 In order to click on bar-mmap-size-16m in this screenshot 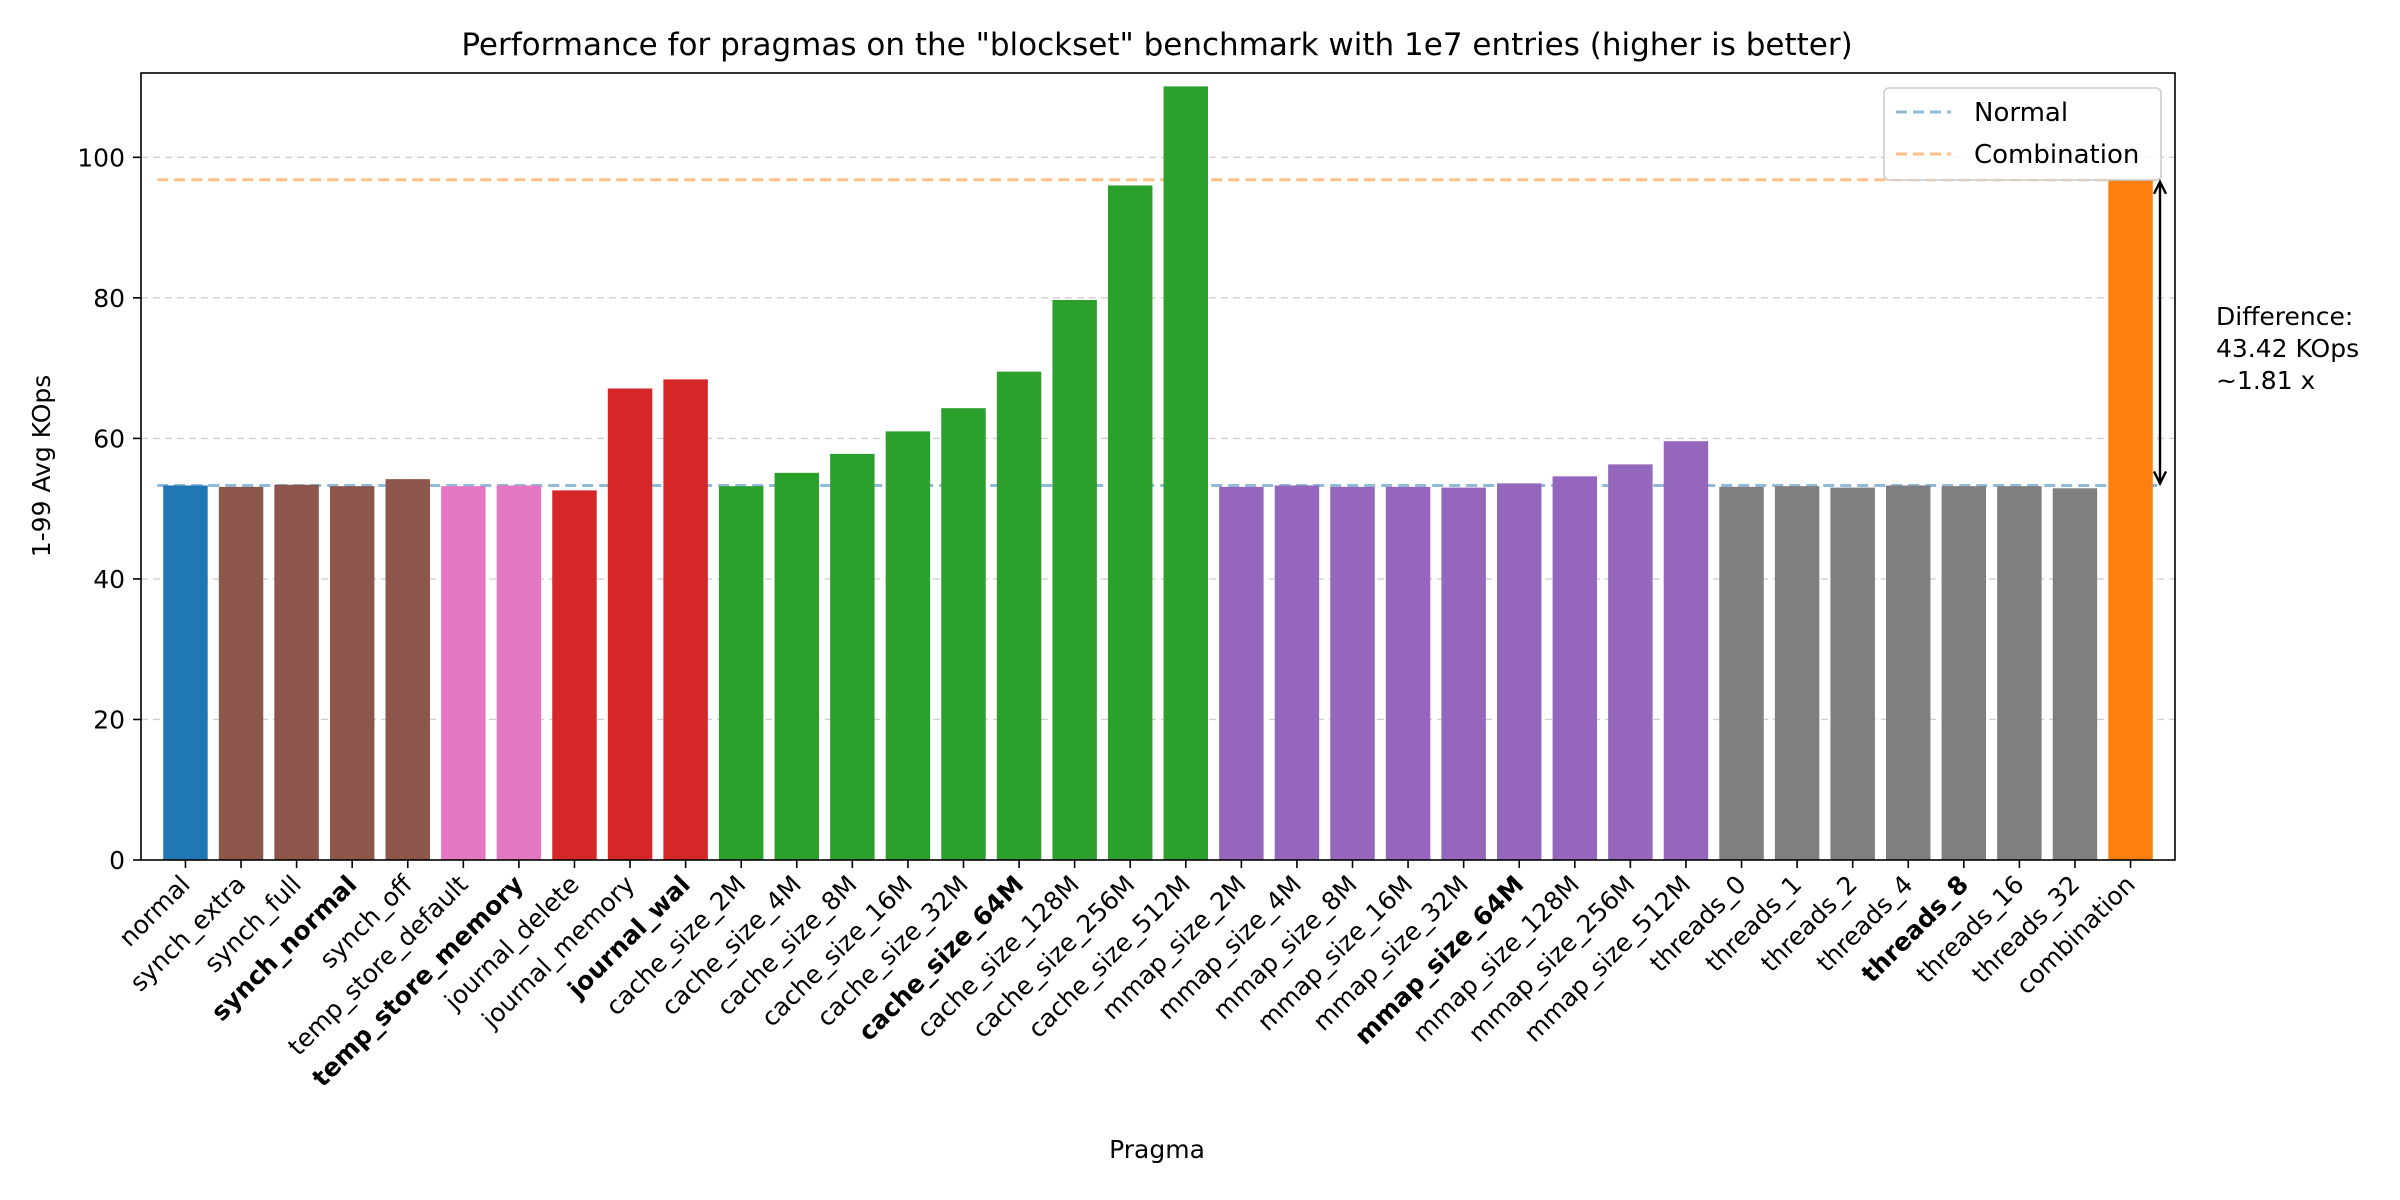, I will do `click(1408, 673)`.